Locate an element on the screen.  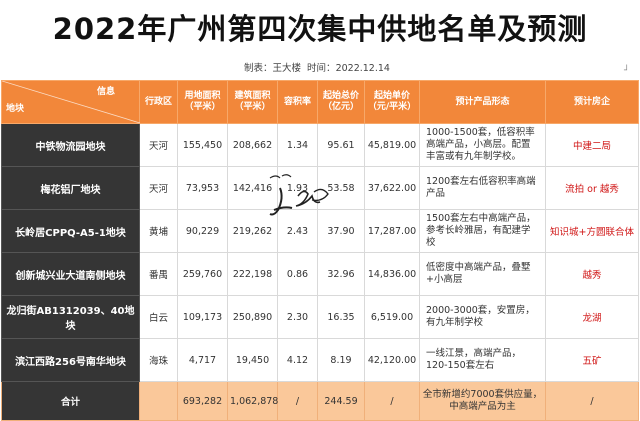
cell-build-area: 142,416 is located at coordinates (252, 188).